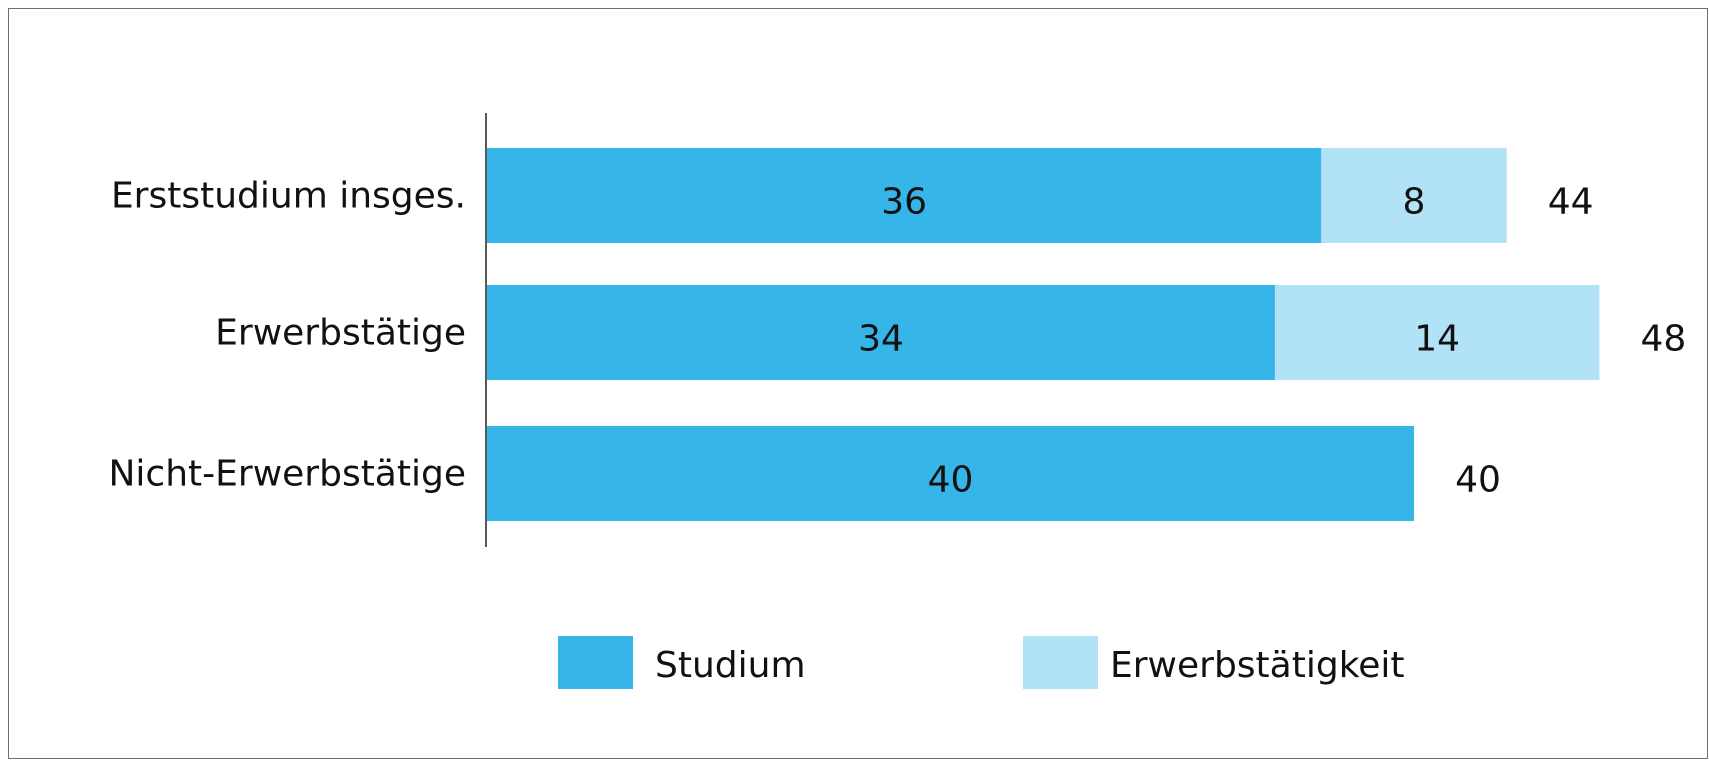 Image resolution: width=1709 pixels, height=760 pixels. Describe the element at coordinates (951, 480) in the screenshot. I see `bar-value-label: 40` at that location.